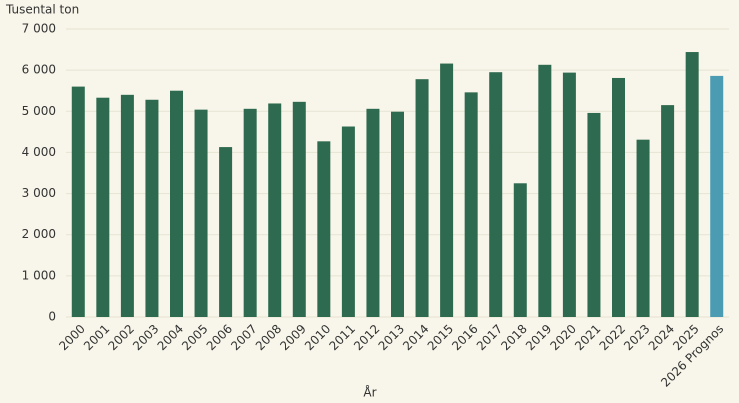 Image resolution: width=739 pixels, height=403 pixels. What do you see at coordinates (415, 337) in the screenshot?
I see `x-tick-label: 2014` at bounding box center [415, 337].